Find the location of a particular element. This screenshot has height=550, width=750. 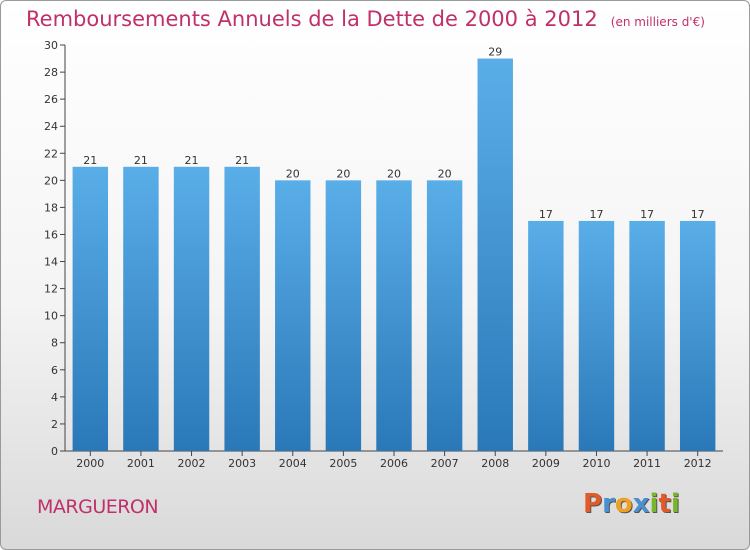

x-tick-label-2002: 2002 is located at coordinates (192, 463).